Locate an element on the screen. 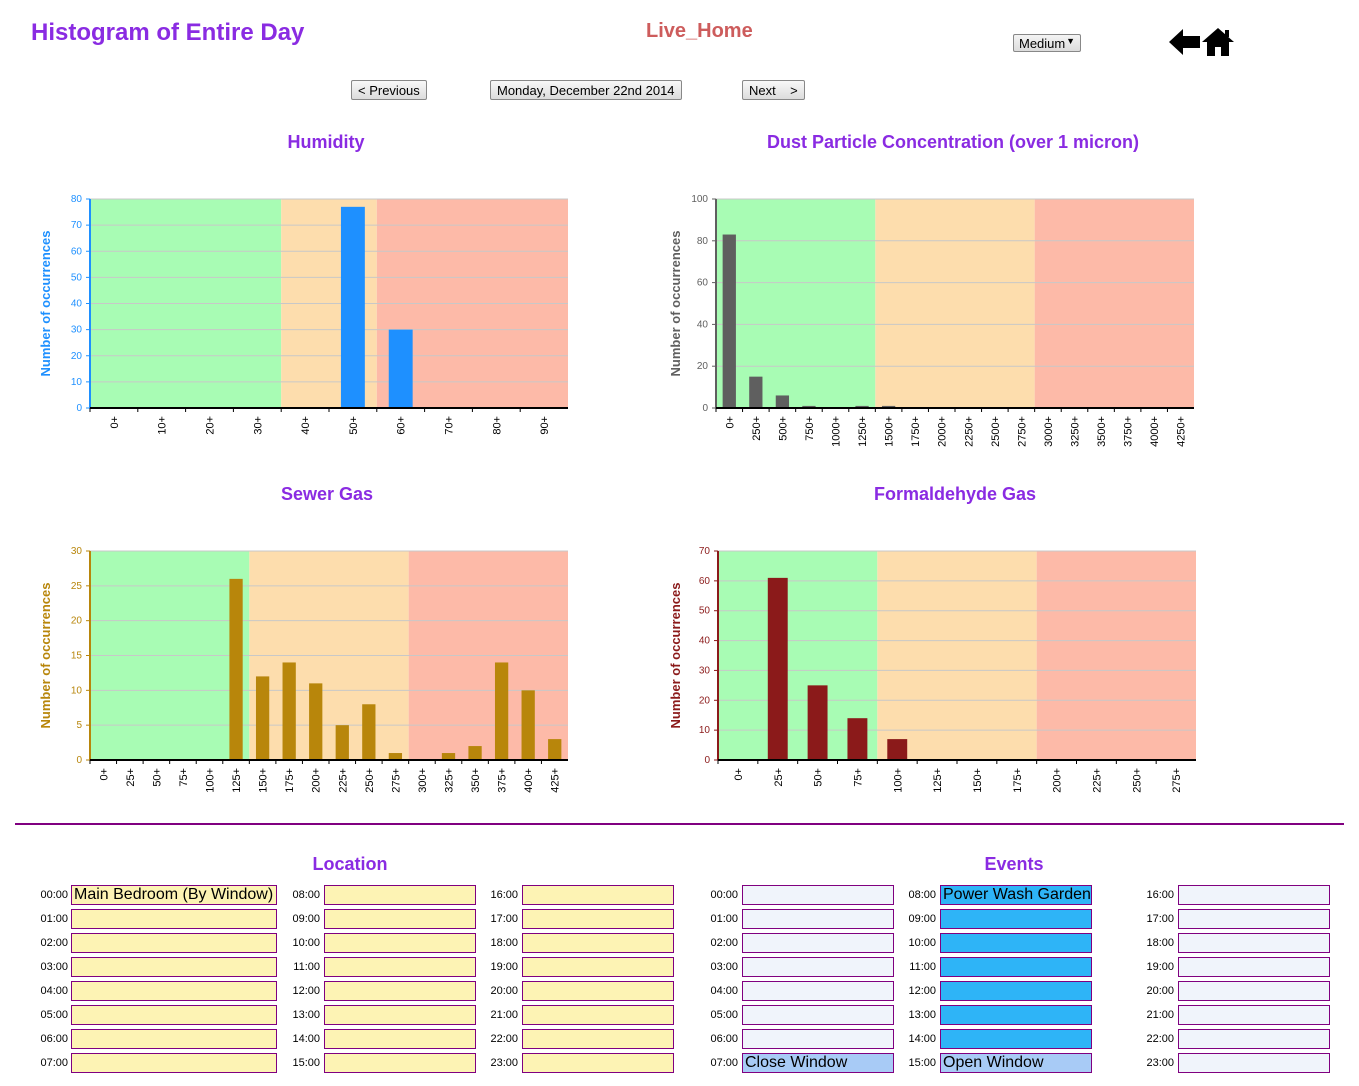  event-time-label: 09:00 is located at coordinates (922, 919).